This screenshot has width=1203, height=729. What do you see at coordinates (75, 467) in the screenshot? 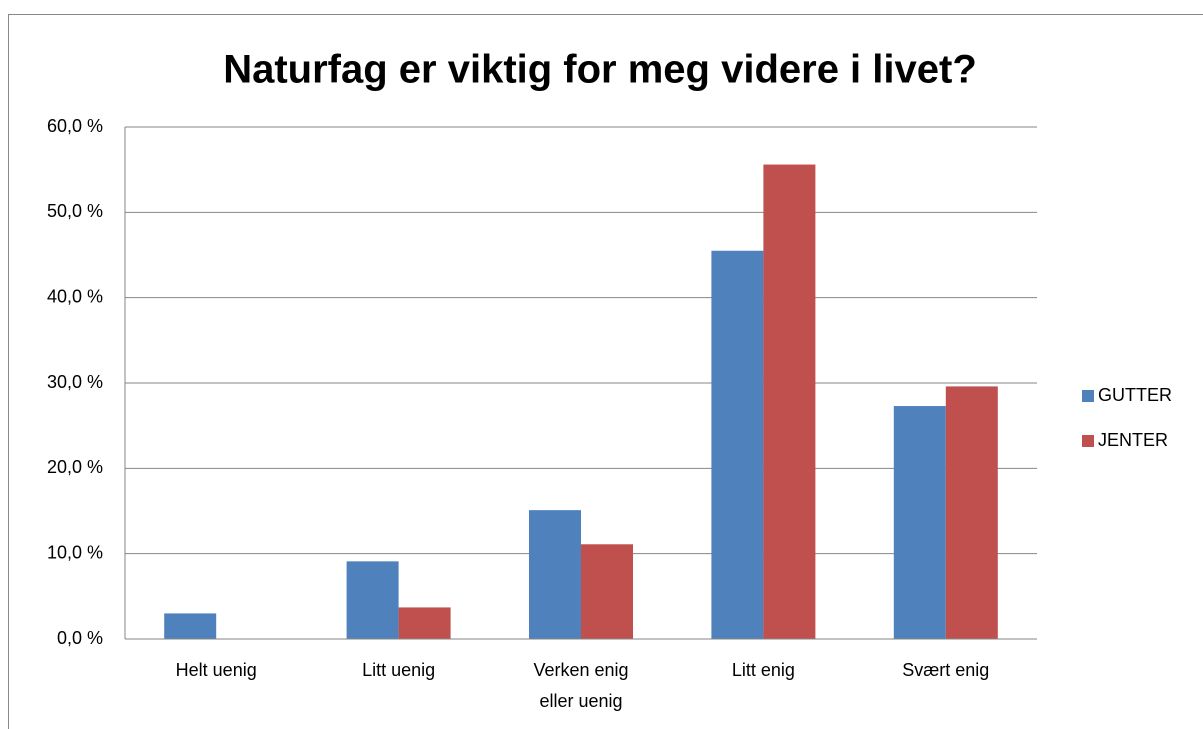
I see `y-tick-label: 20,0 %` at bounding box center [75, 467].